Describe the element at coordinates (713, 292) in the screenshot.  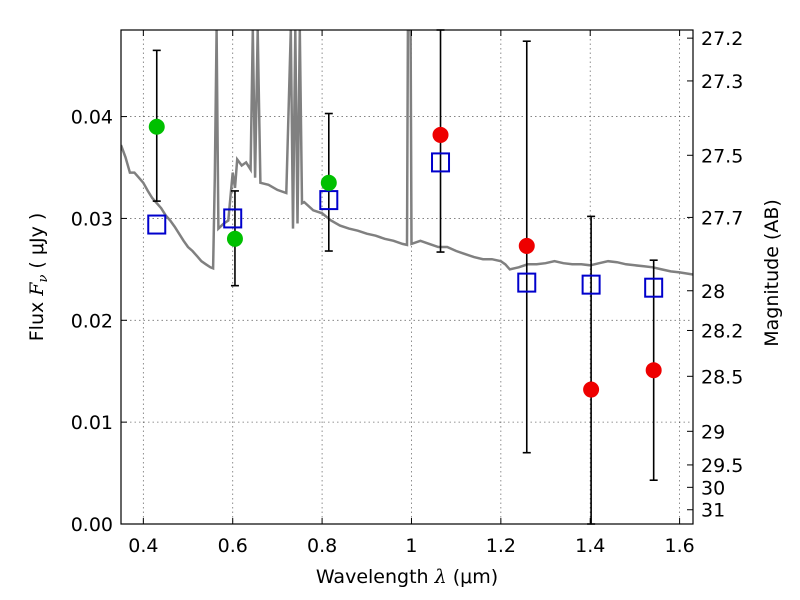
I see `y2-tick-label: 28` at that location.